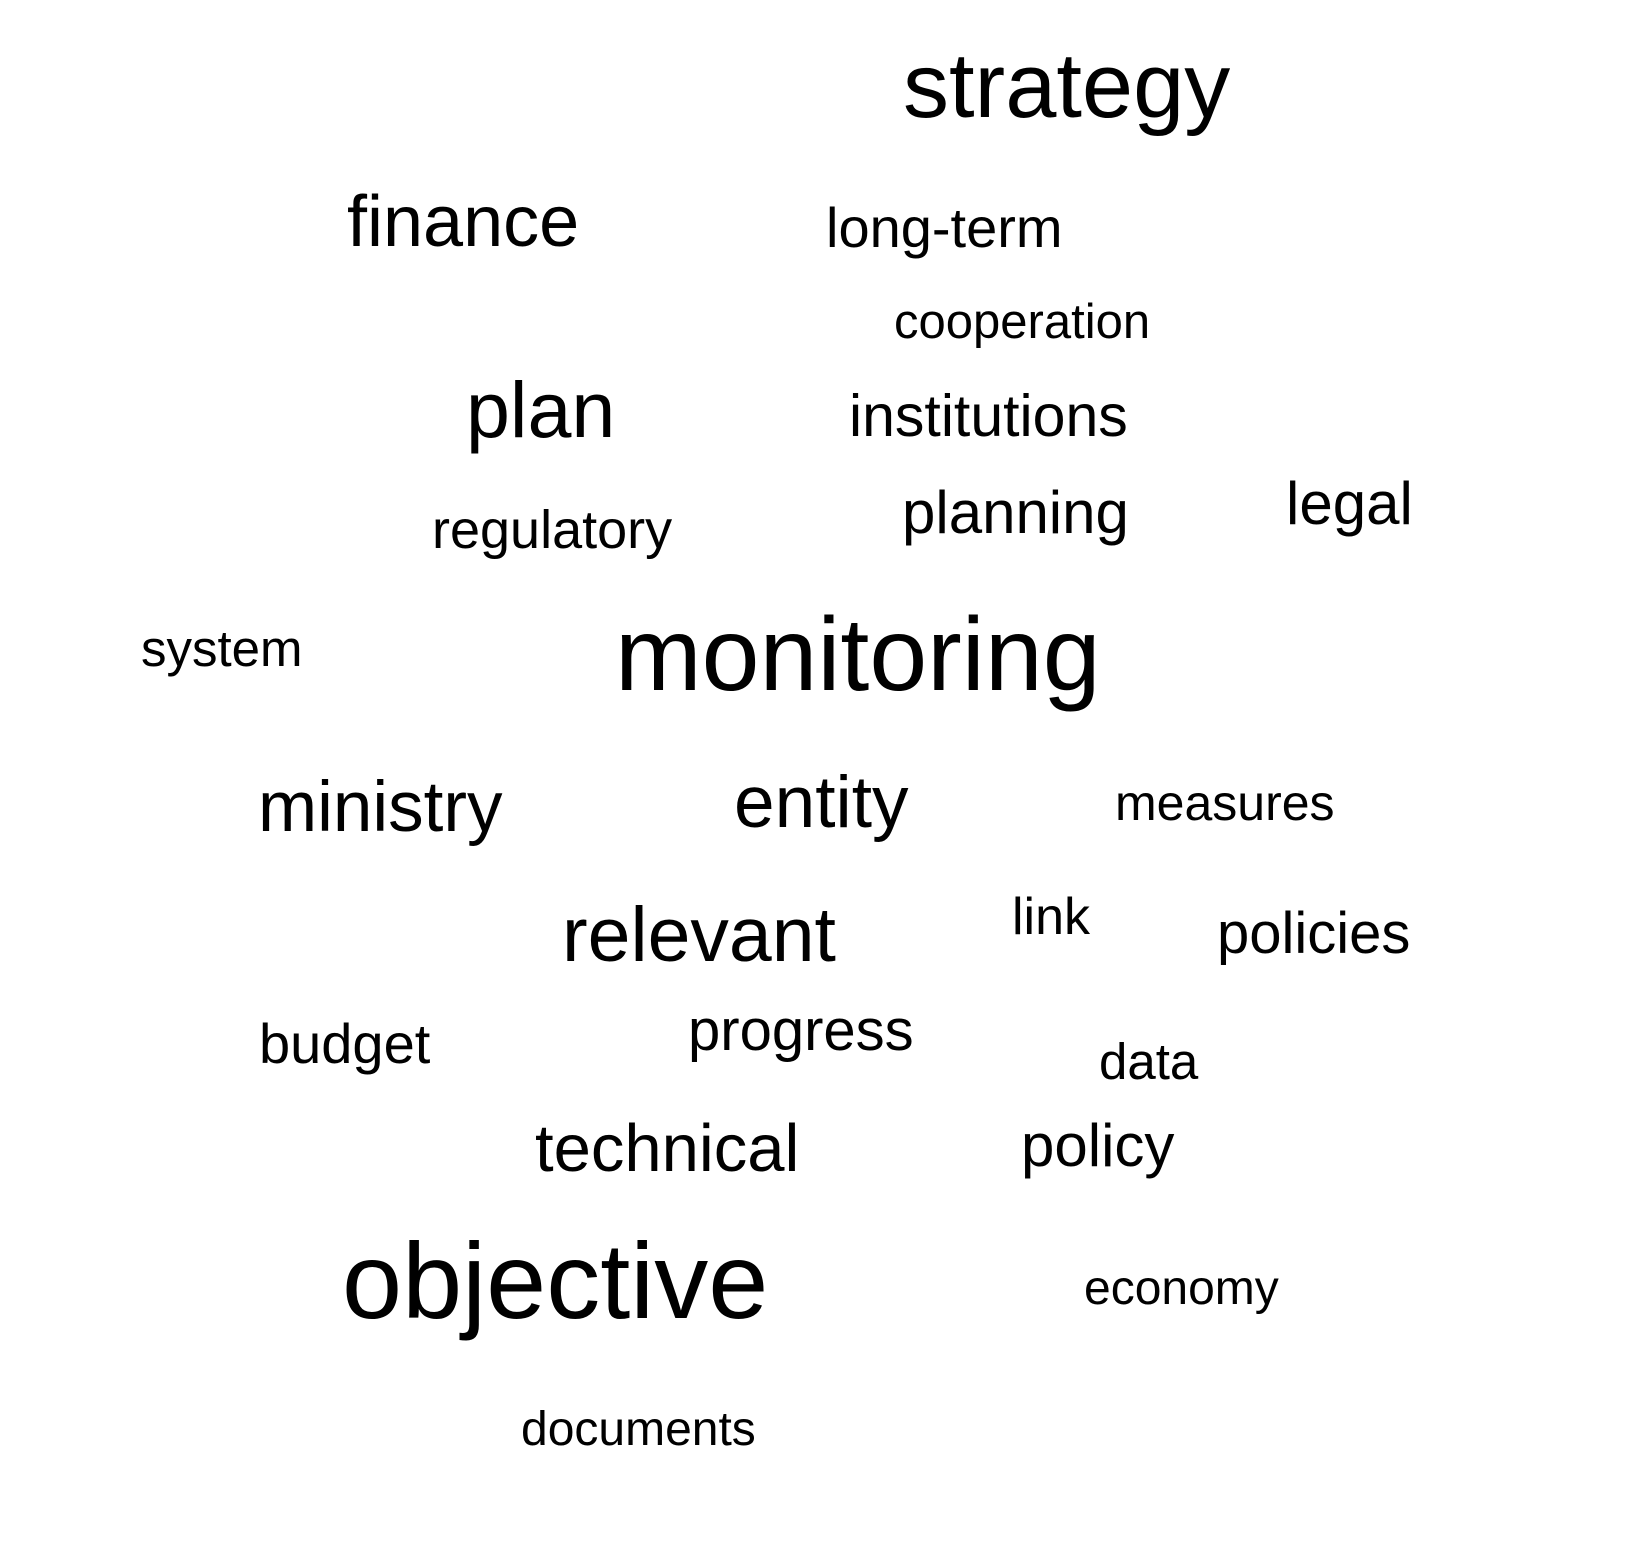 This screenshot has height=1566, width=1638. What do you see at coordinates (1149, 1061) in the screenshot?
I see `word-data: data` at bounding box center [1149, 1061].